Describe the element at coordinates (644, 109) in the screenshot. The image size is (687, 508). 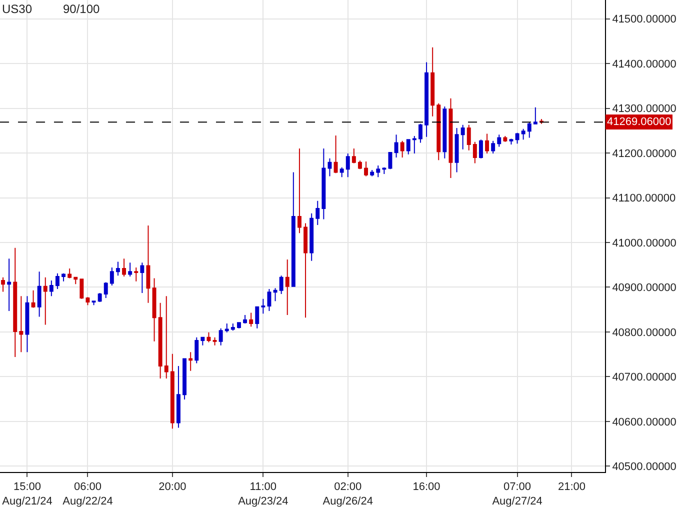
I see `y-tick-label: 41300.00000` at that location.